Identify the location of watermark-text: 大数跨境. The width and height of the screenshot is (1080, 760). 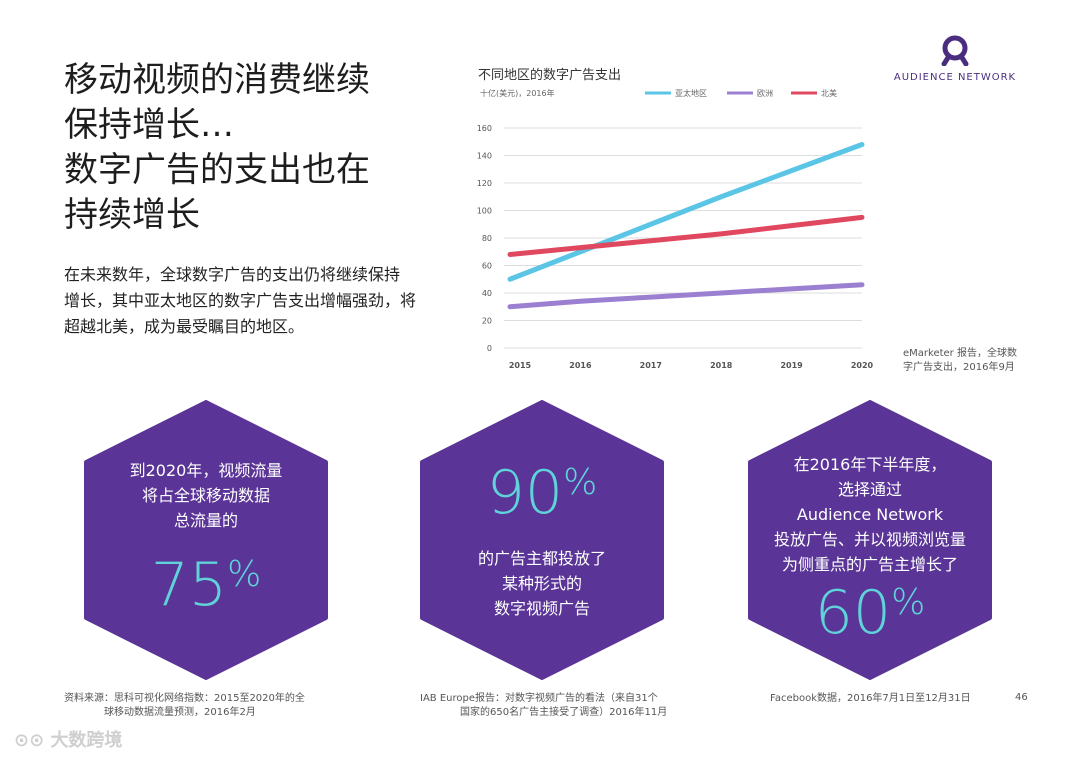
(86, 740).